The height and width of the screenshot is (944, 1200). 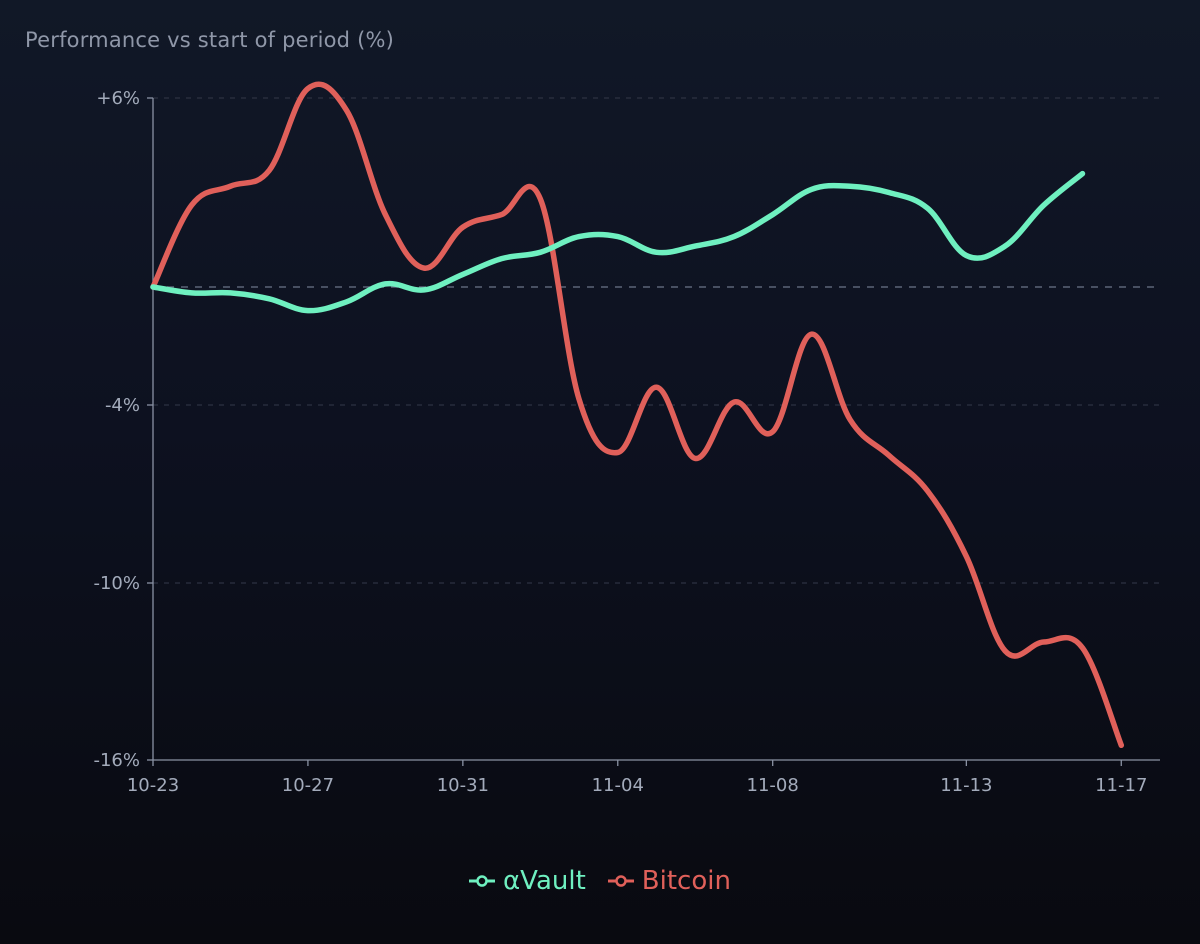 What do you see at coordinates (210, 40) in the screenshot?
I see `chart-title: Performance vs start of period (%)` at bounding box center [210, 40].